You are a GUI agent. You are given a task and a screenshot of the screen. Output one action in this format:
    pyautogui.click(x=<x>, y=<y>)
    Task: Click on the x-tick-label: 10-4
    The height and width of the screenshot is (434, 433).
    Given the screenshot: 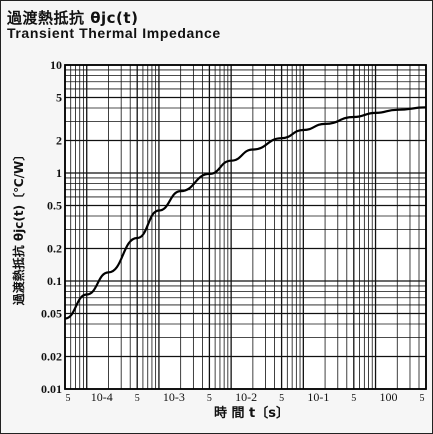 What is the action you would take?
    pyautogui.click(x=102, y=397)
    